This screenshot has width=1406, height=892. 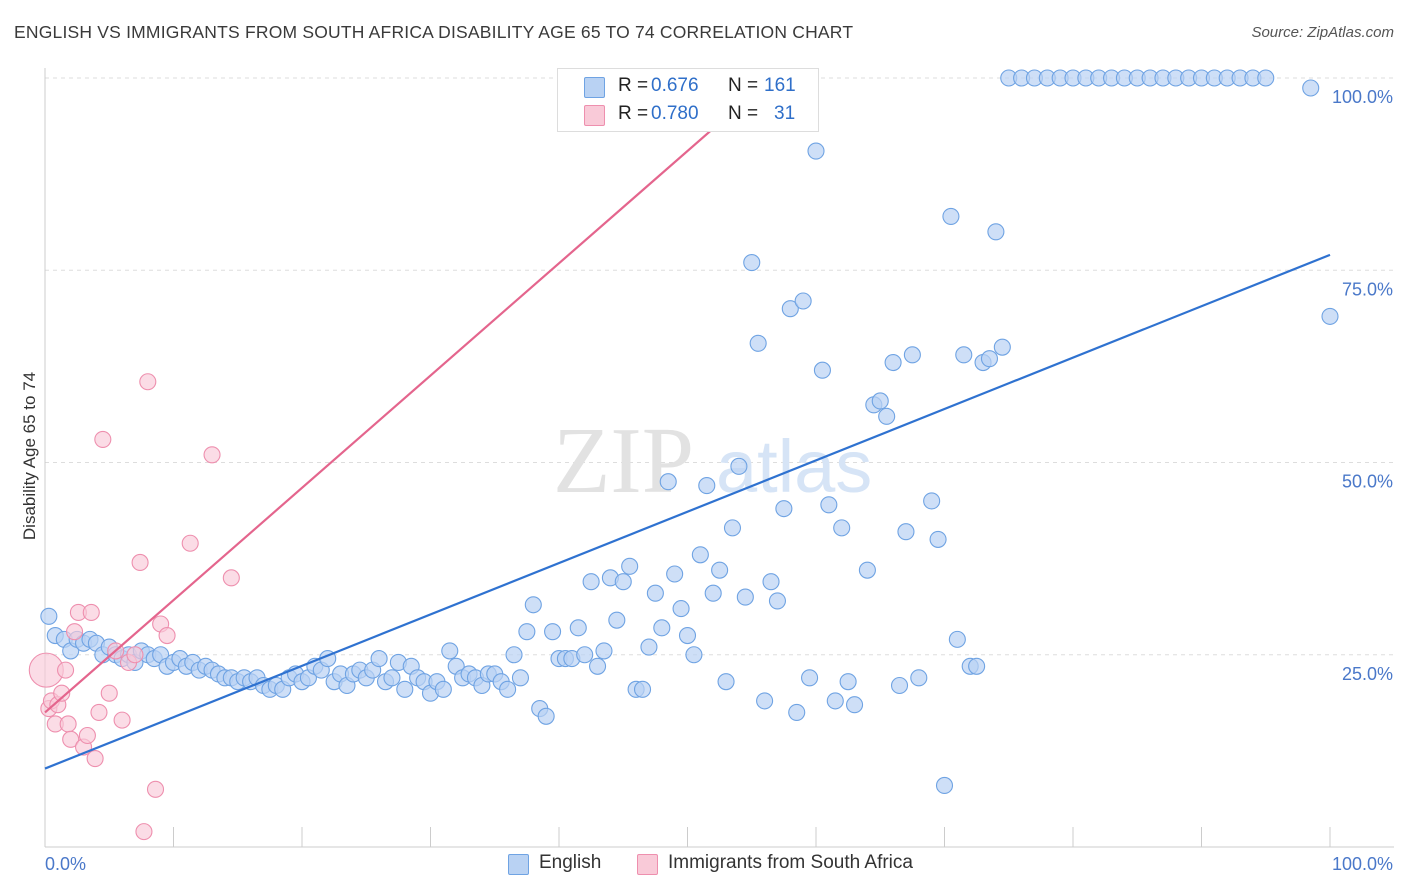 I want to click on legend-n-label: N =, so click(x=743, y=85).